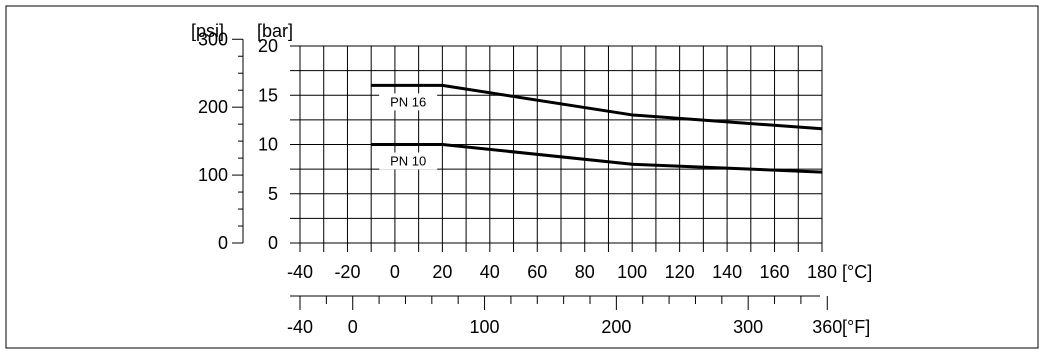  What do you see at coordinates (223, 243) in the screenshot?
I see `psi-tick-label: 0` at bounding box center [223, 243].